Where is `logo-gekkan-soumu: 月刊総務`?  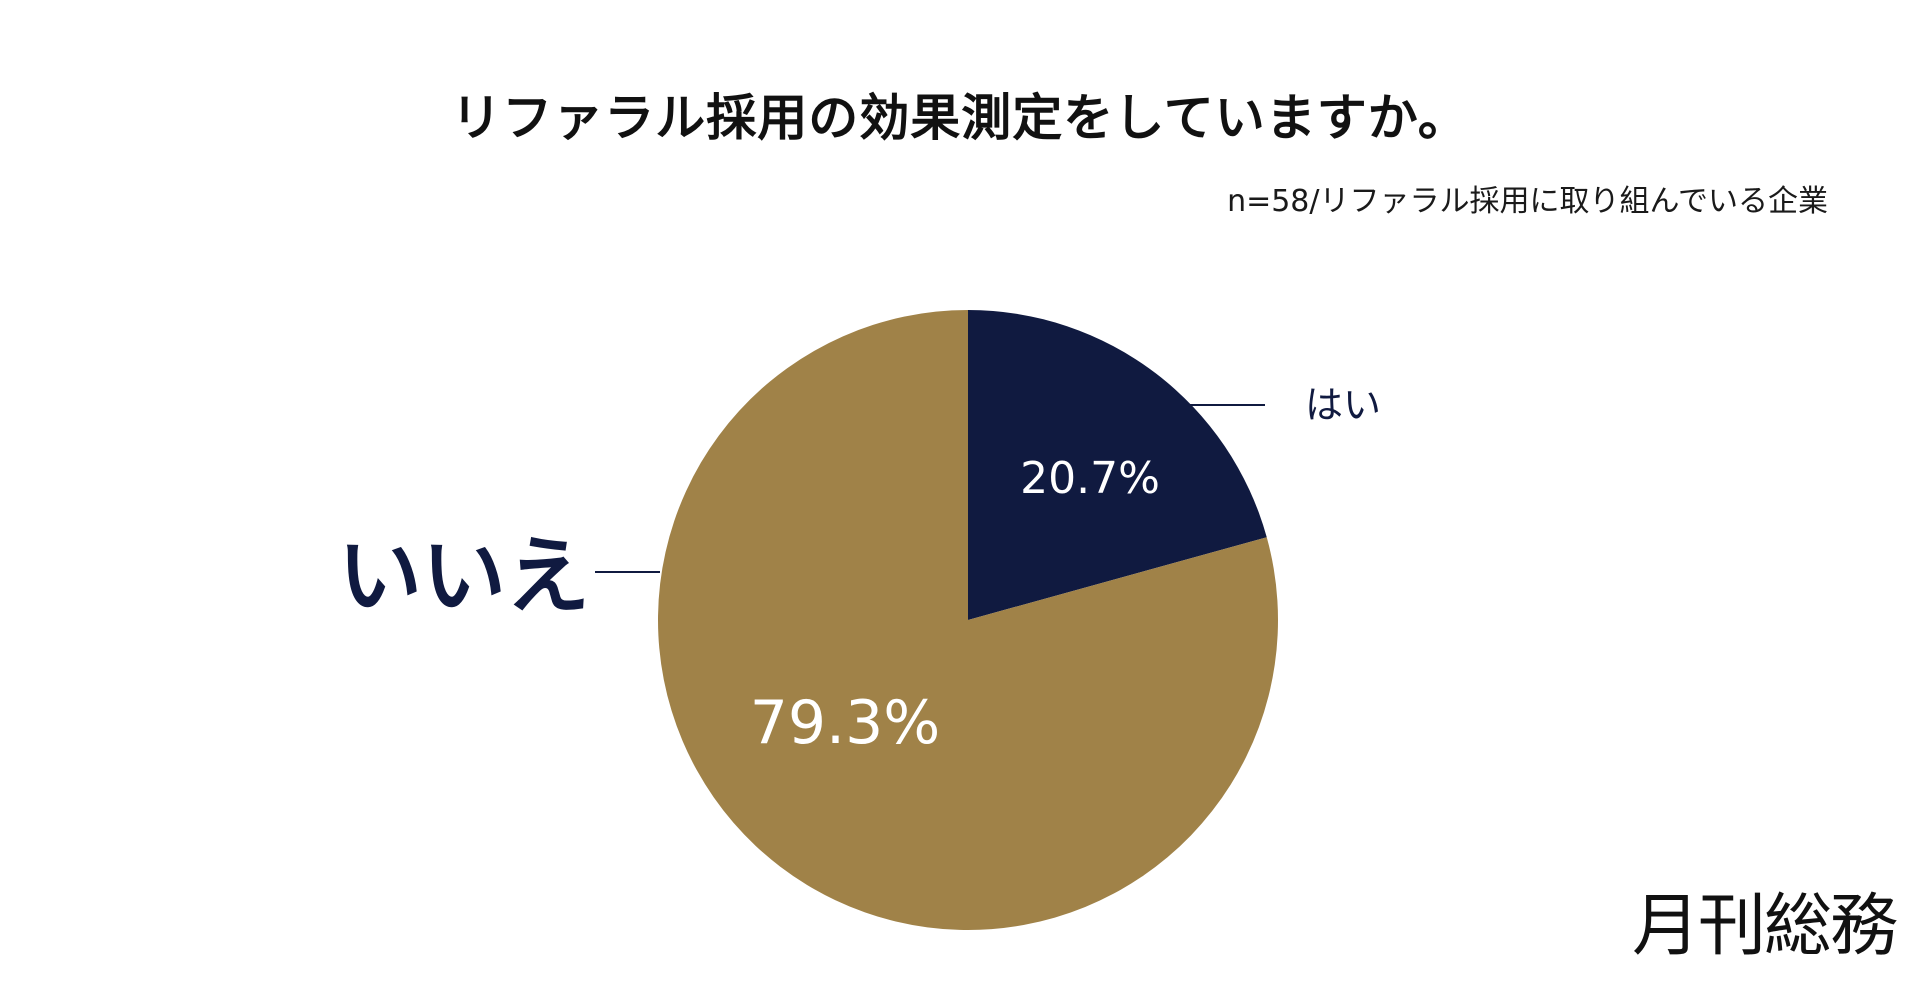 logo-gekkan-soumu: 月刊総務 is located at coordinates (1764, 926).